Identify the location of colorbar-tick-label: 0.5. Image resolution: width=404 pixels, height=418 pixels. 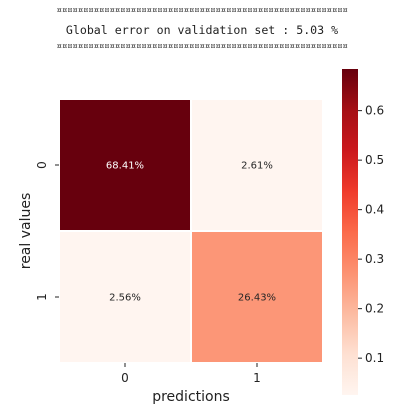
(374, 160).